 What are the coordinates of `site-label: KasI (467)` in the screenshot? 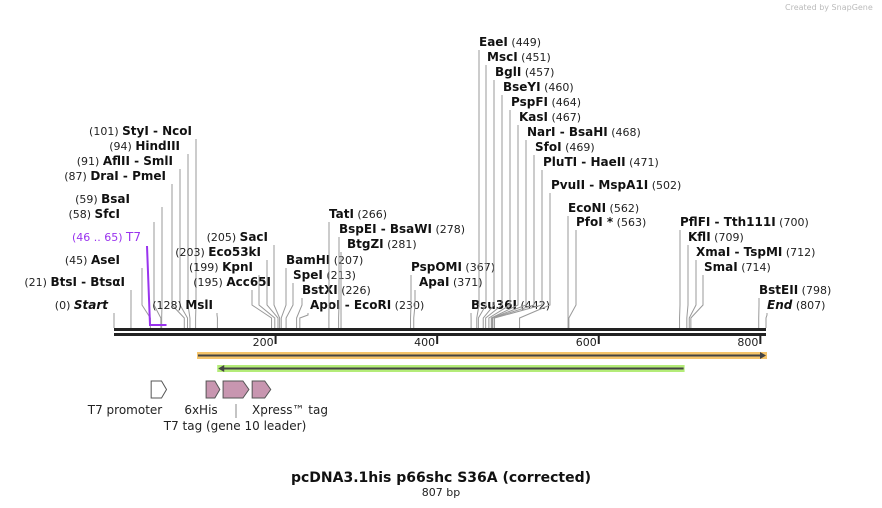 It's located at (550, 117).